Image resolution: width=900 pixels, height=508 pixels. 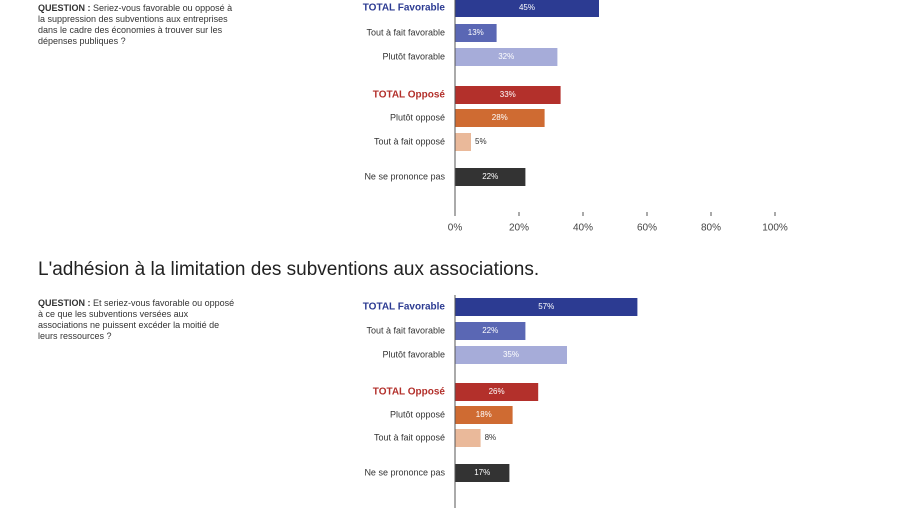 I want to click on value-label: 45%, so click(x=527, y=7).